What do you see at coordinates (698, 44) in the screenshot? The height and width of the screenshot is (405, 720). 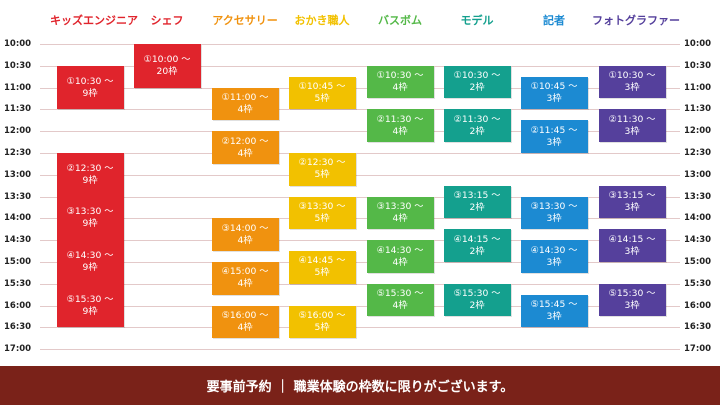 I see `time-label-right: 10:00` at bounding box center [698, 44].